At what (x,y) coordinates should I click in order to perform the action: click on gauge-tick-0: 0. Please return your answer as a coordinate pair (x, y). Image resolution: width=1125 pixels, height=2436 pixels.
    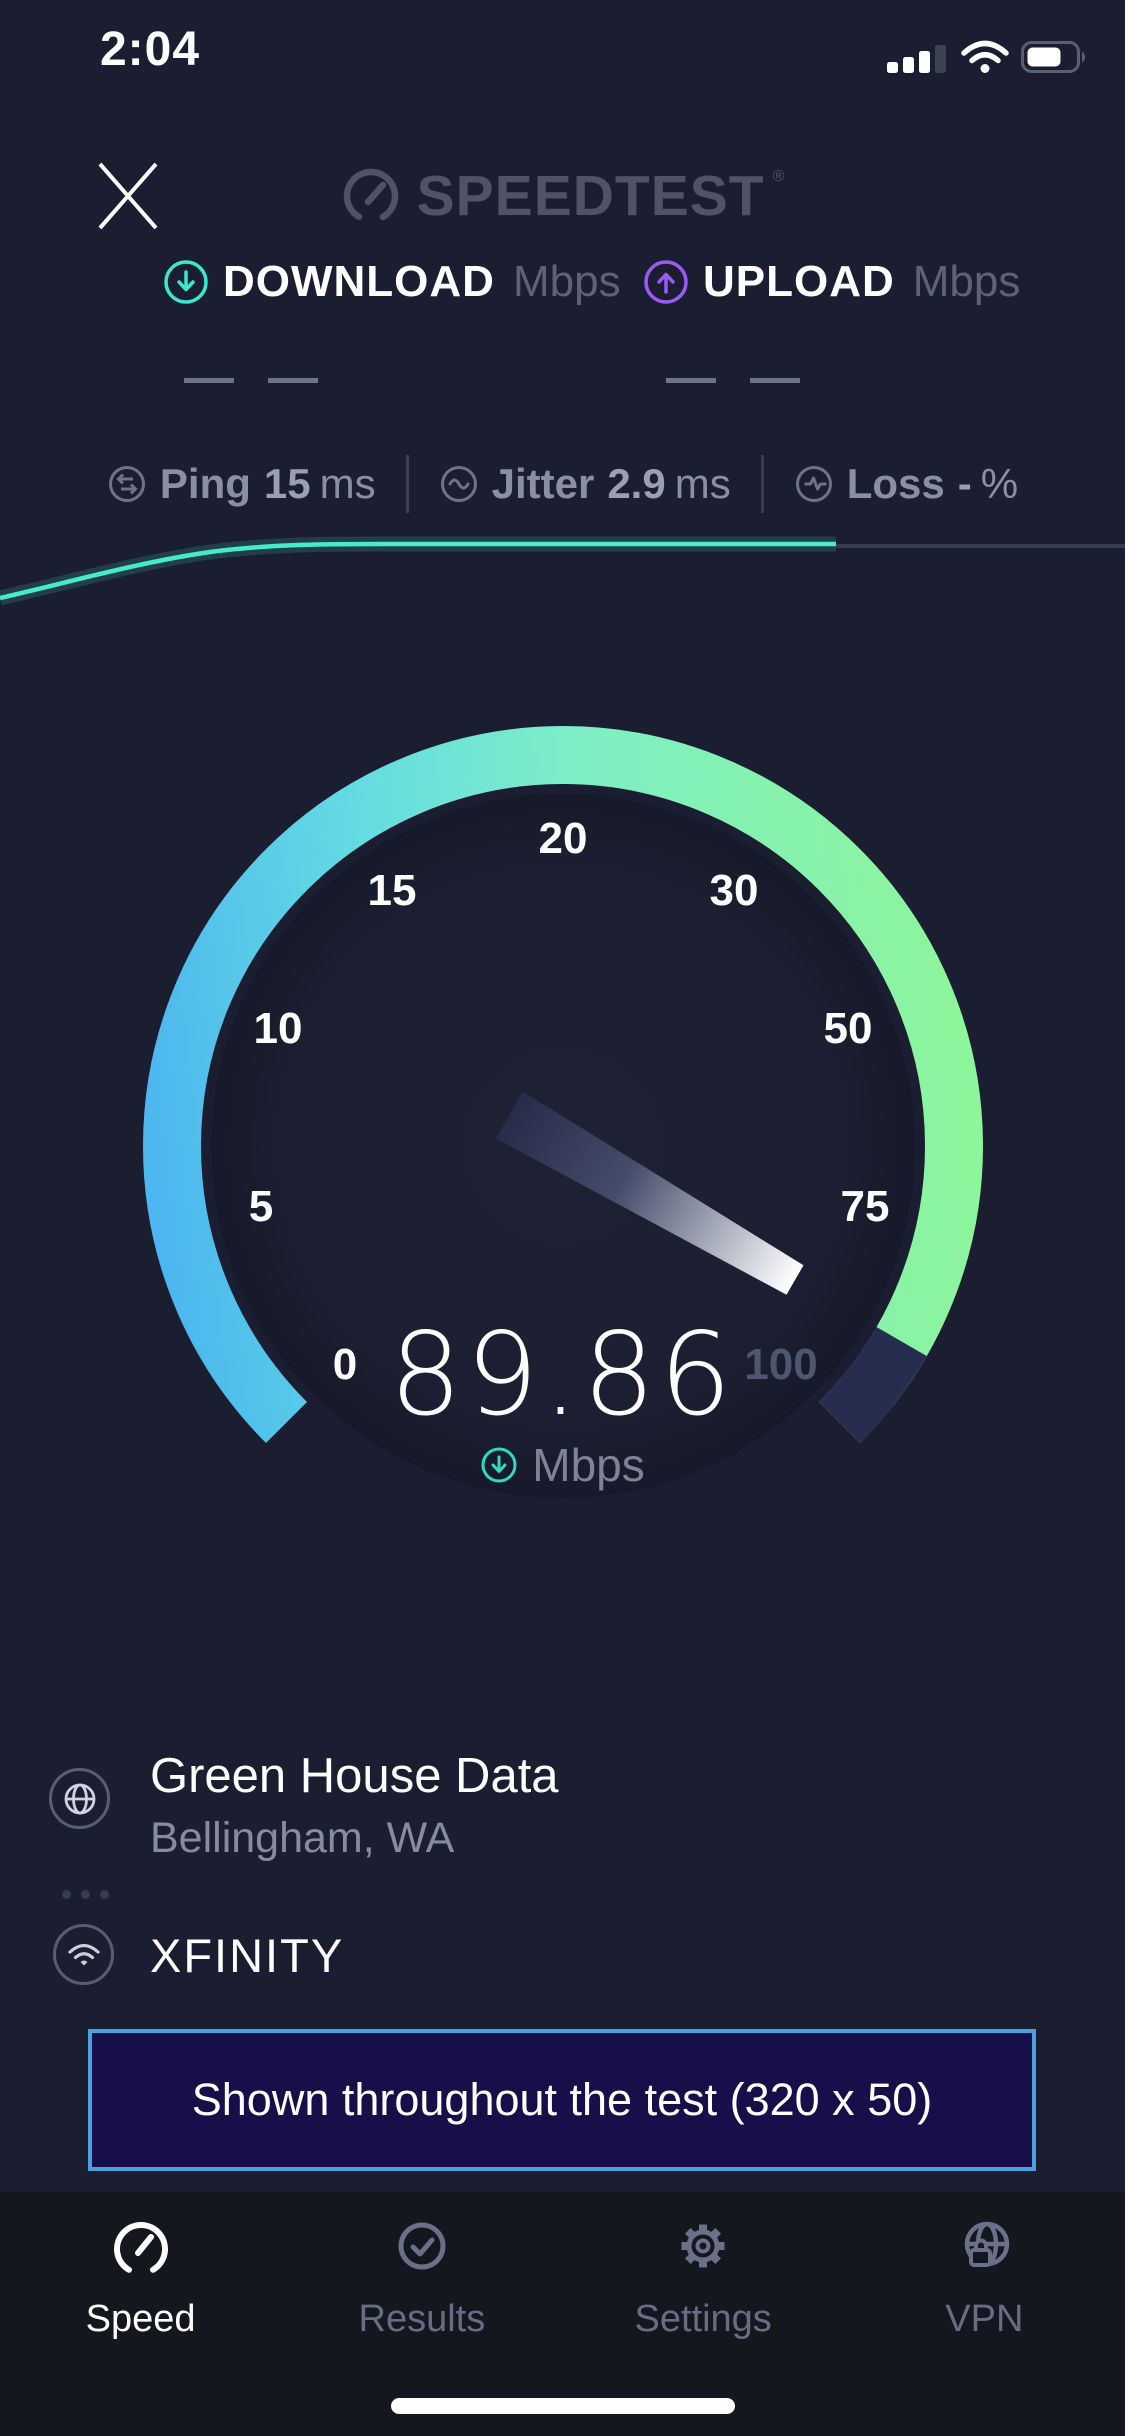
    Looking at the image, I should click on (345, 1364).